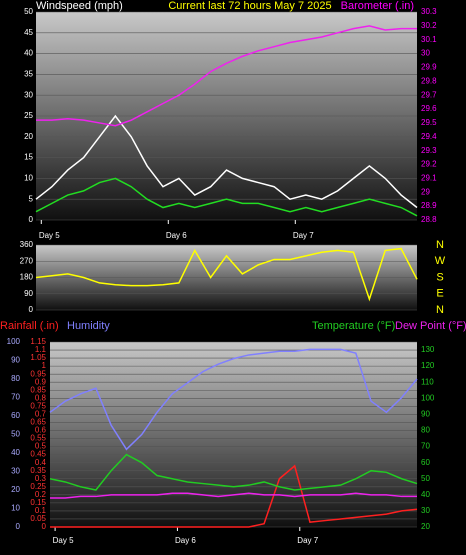  I want to click on y-tick-label: 1.1, so click(41, 349).